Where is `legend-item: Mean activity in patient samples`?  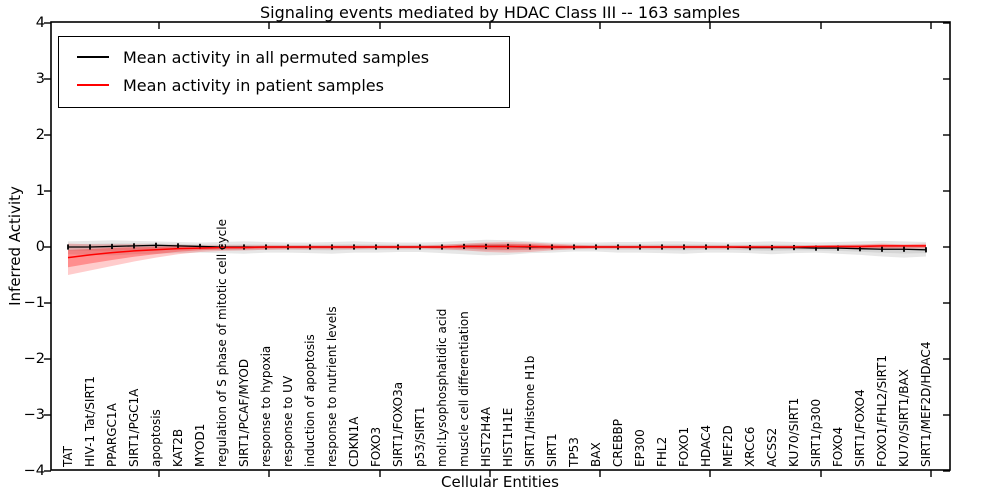
legend-item: Mean activity in patient samples is located at coordinates (284, 85).